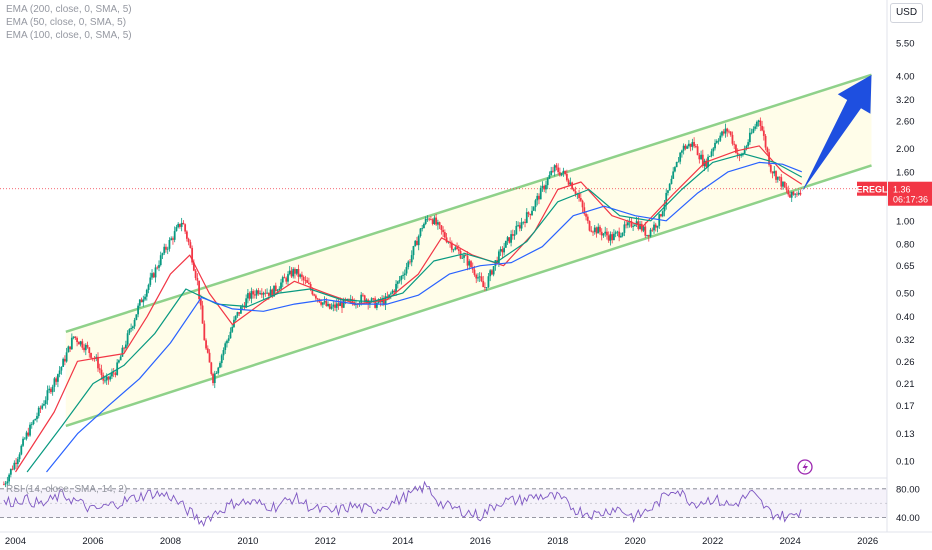 The image size is (932, 550). What do you see at coordinates (69, 35) in the screenshot?
I see `indicator-label-ema100: EMA (100, close, 0, SMA, 5)` at bounding box center [69, 35].